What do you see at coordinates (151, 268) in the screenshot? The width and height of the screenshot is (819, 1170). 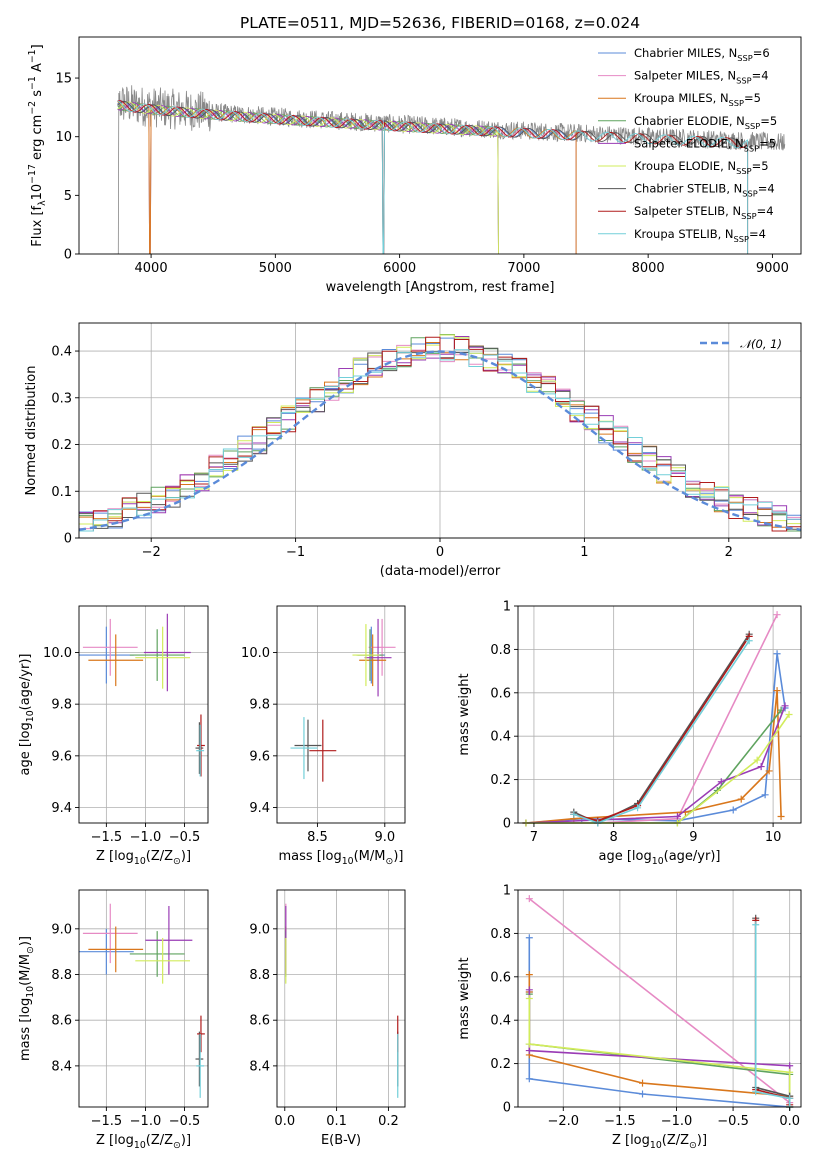 I see `x-tick-label: 4000` at bounding box center [151, 268].